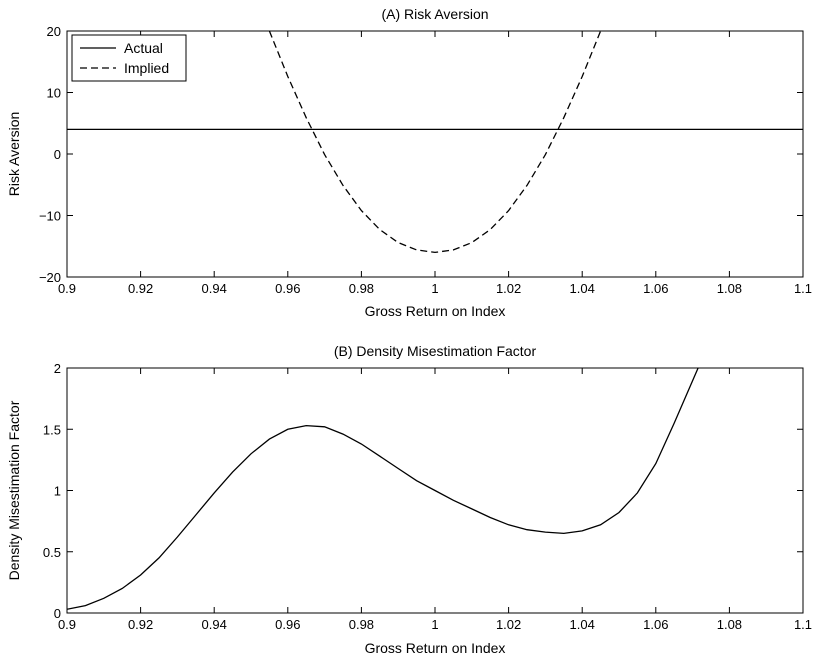  What do you see at coordinates (129, 58) in the screenshot?
I see `legend: Actual Implied` at bounding box center [129, 58].